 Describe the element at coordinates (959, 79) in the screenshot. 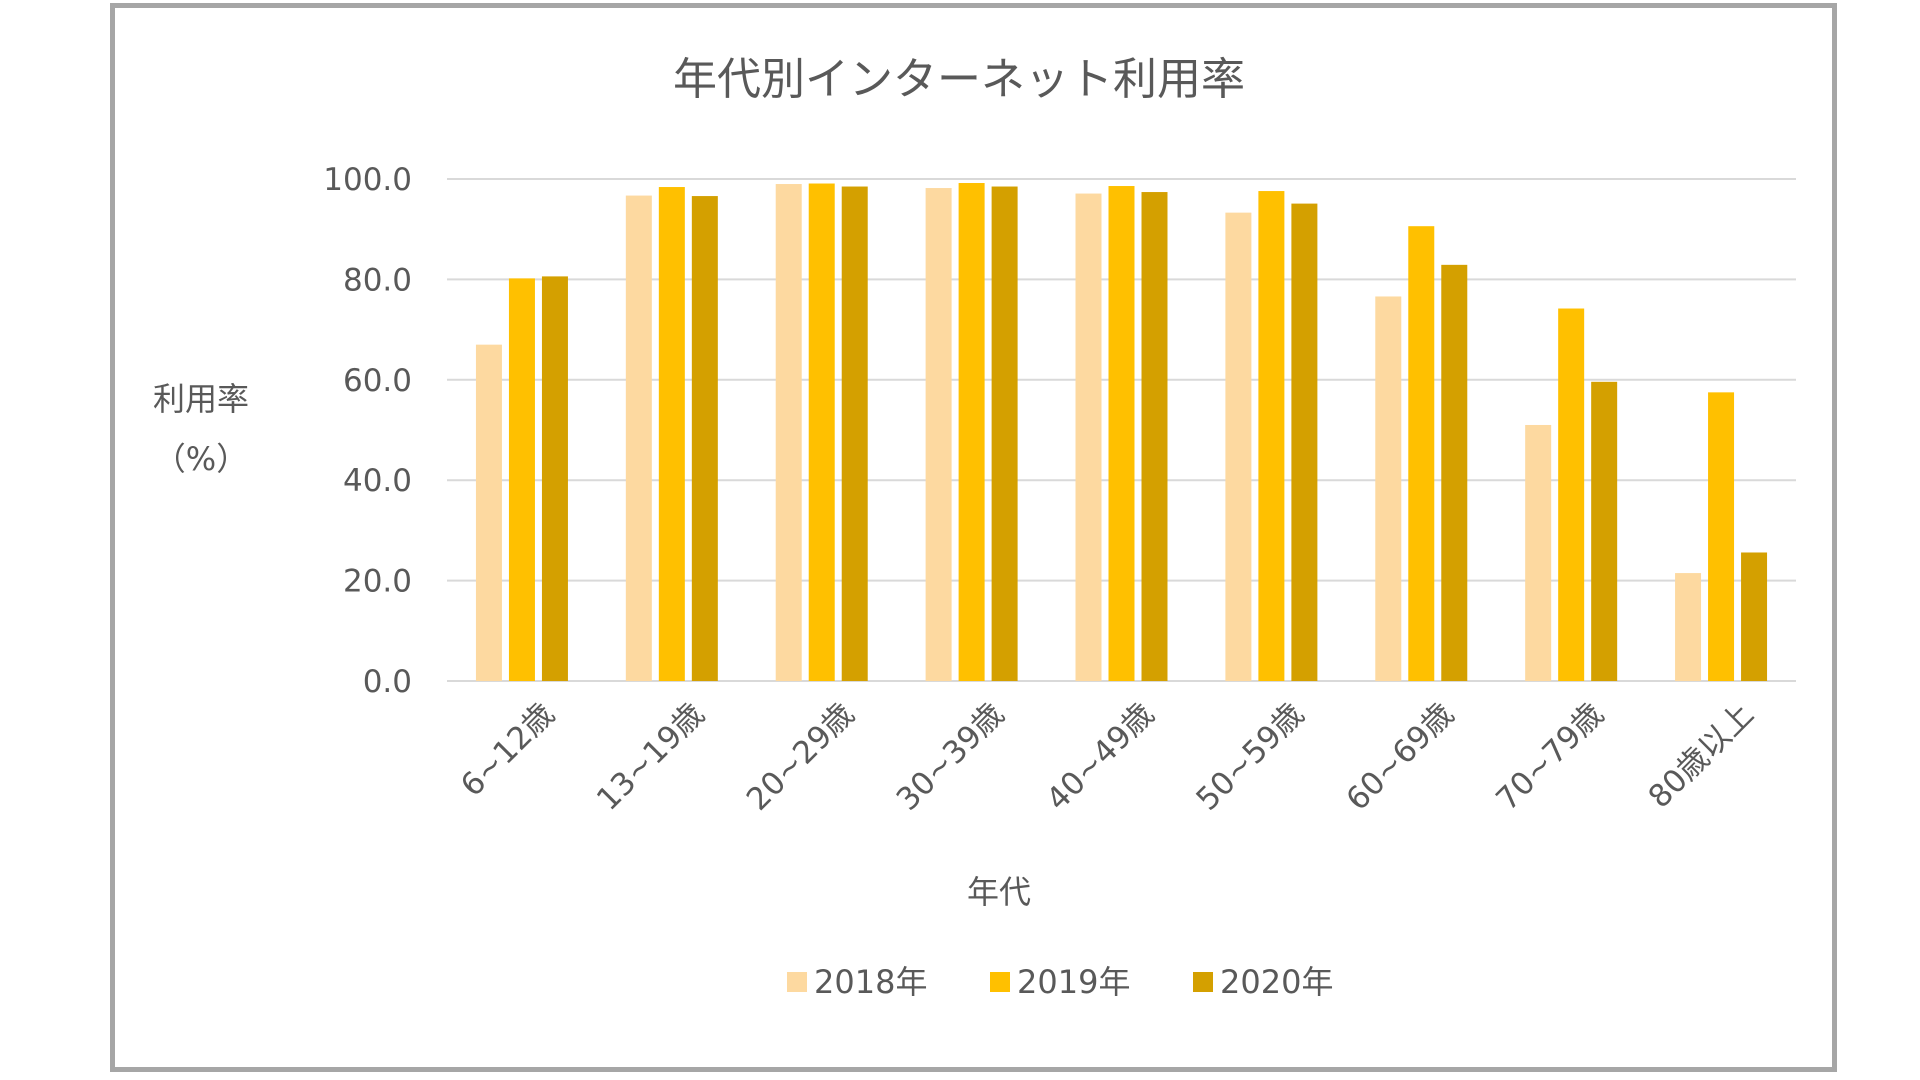

I see `chart-title: 年代別インターネット利用率` at that location.